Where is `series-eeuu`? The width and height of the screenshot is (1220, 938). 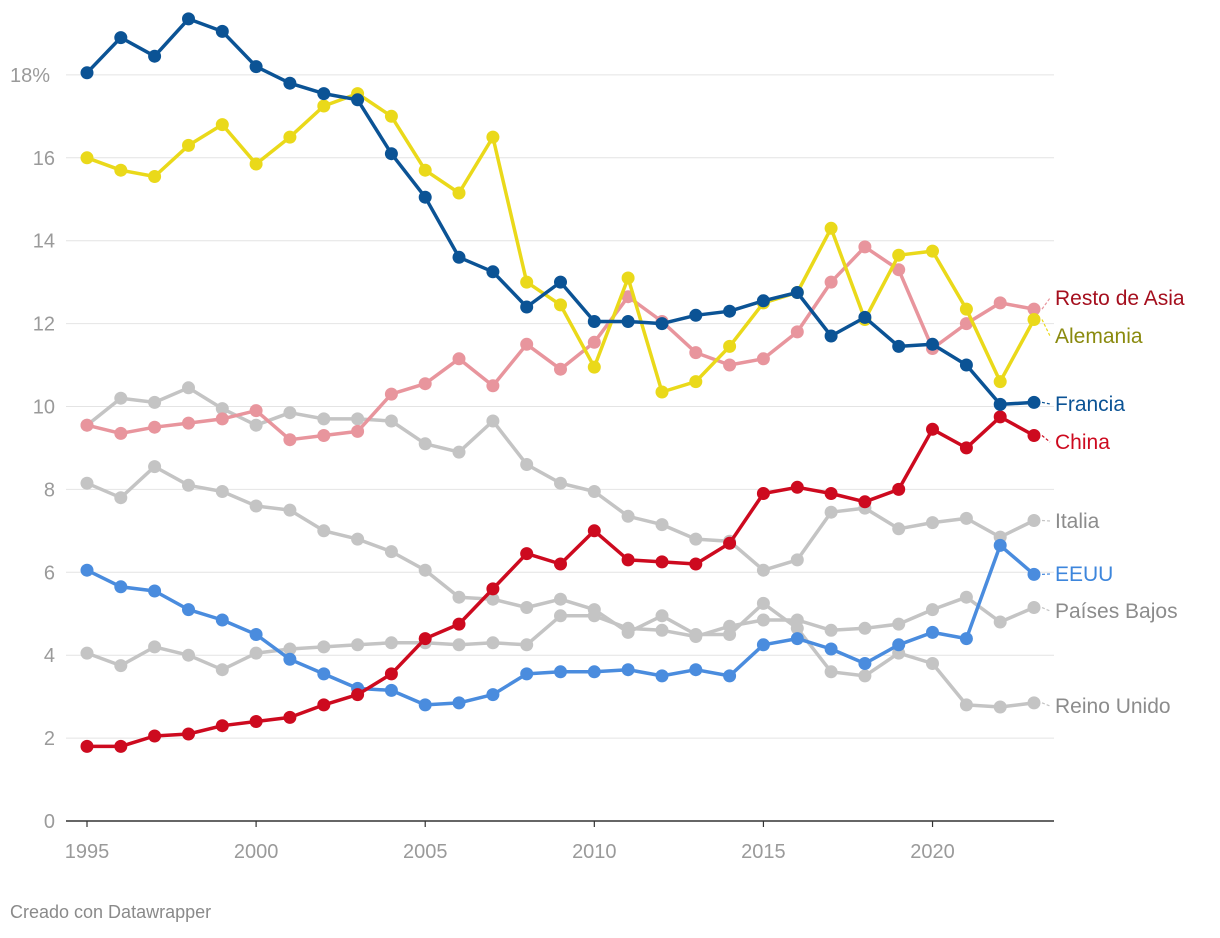
series-eeuu is located at coordinates (560, 625).